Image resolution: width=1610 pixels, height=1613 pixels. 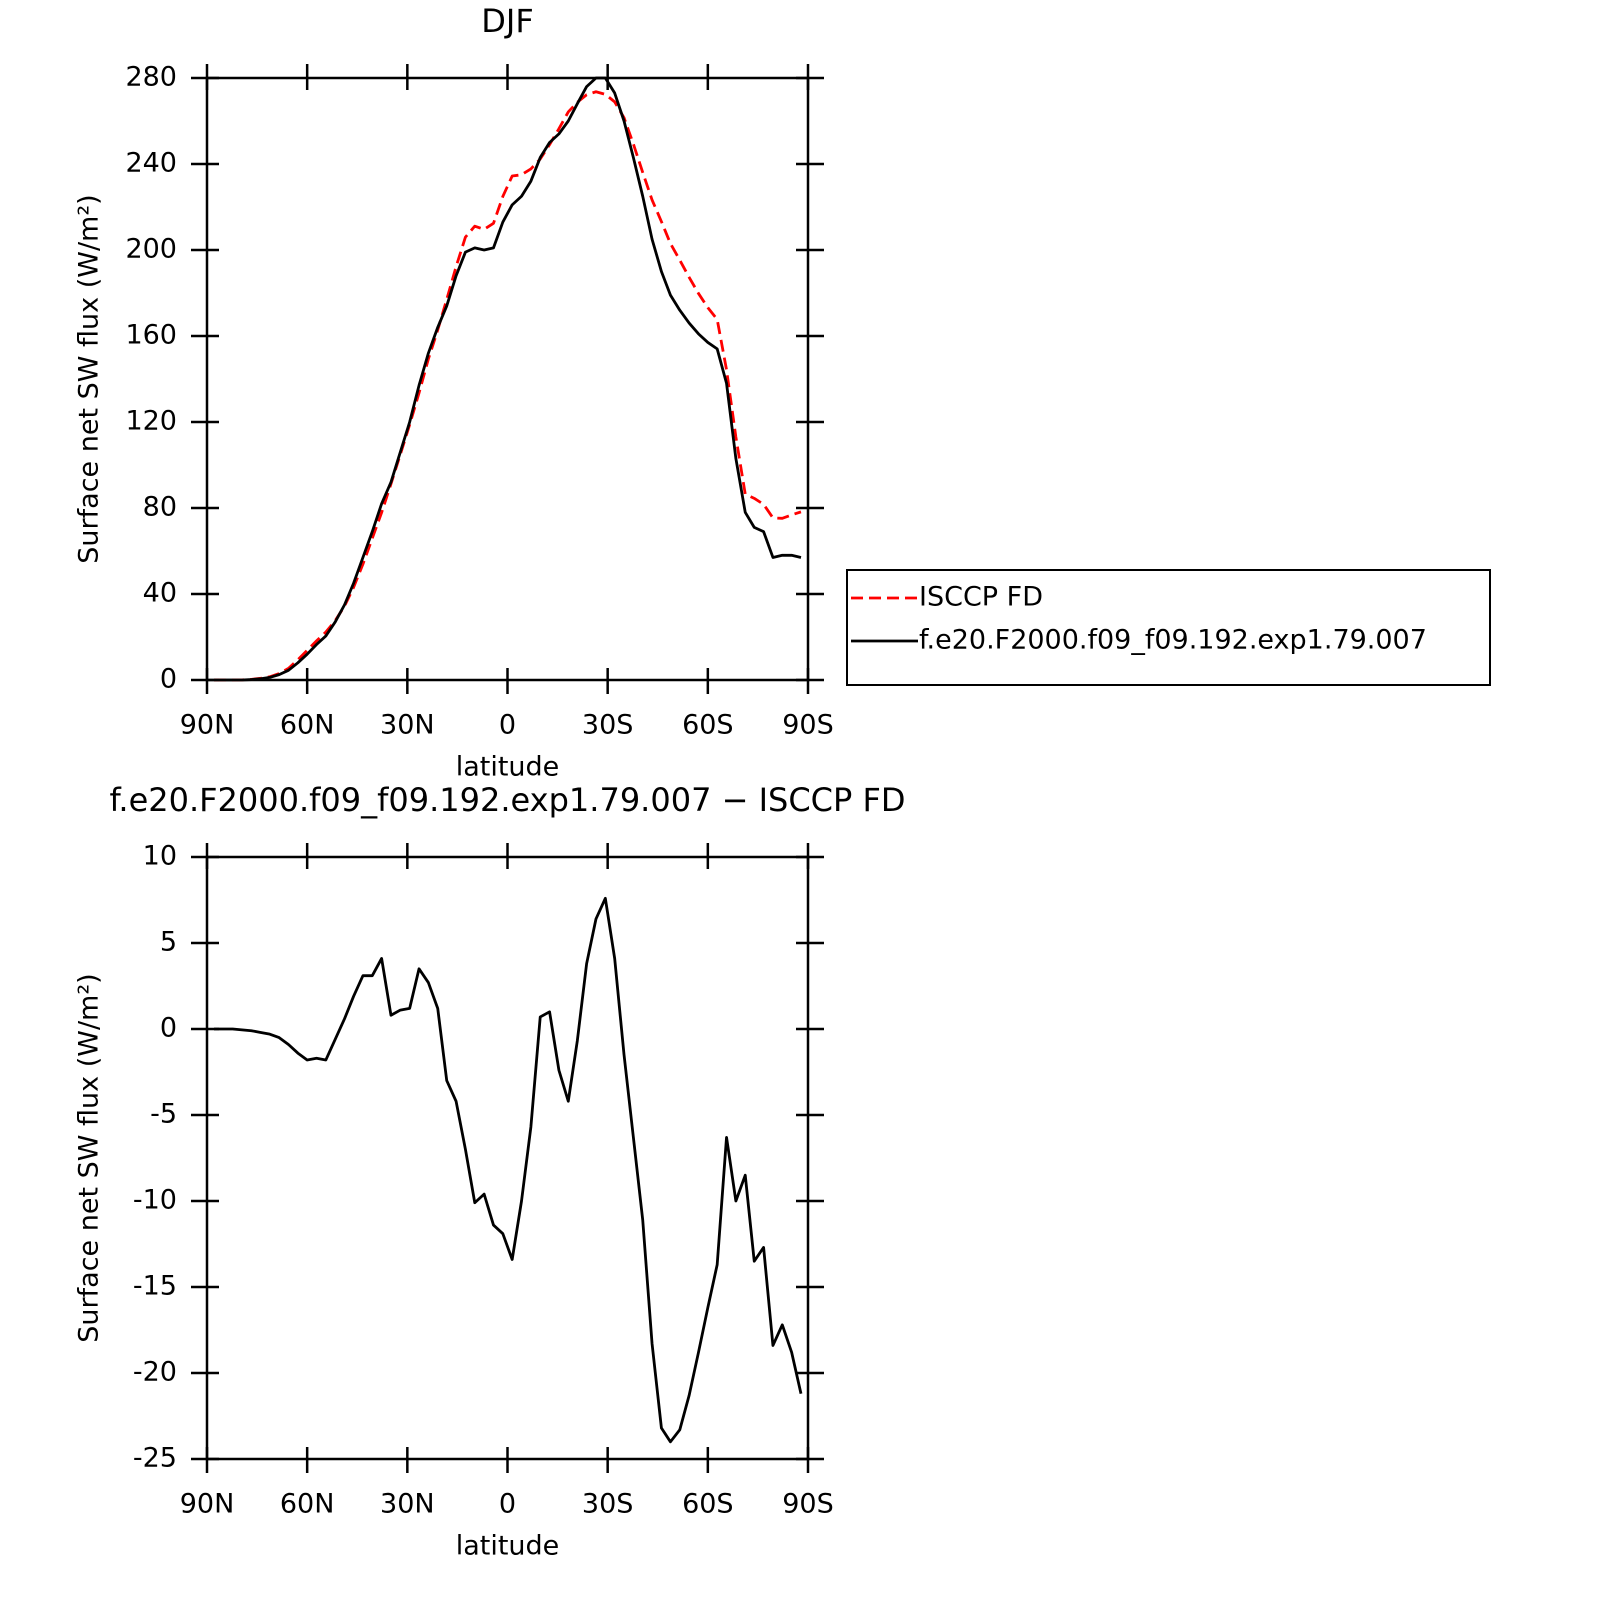 What do you see at coordinates (507, 21) in the screenshot?
I see `chart-title: DJF` at bounding box center [507, 21].